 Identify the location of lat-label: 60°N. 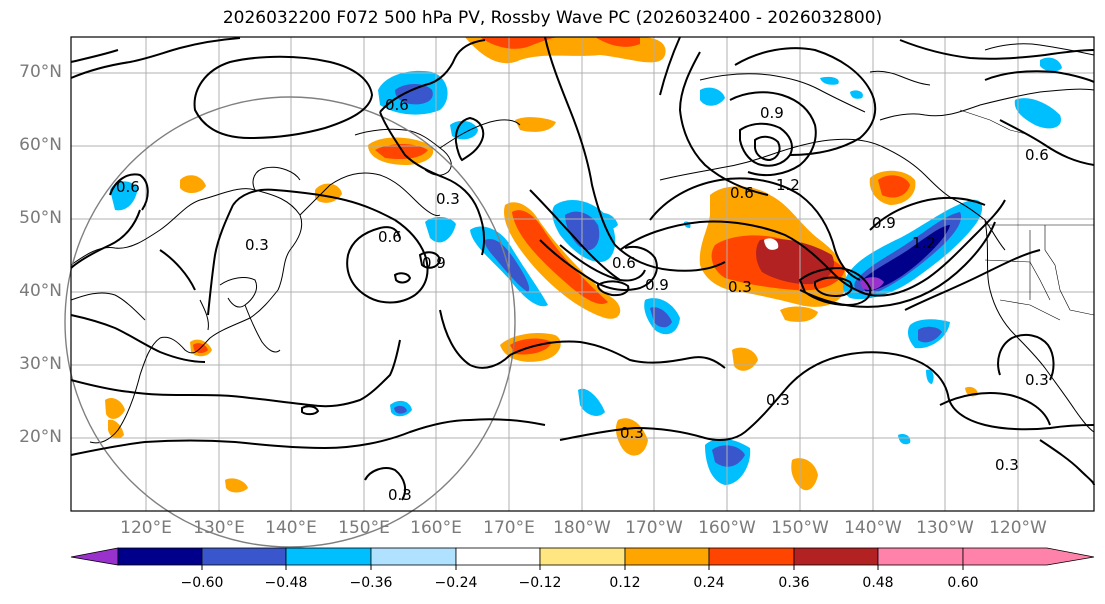
(40, 145).